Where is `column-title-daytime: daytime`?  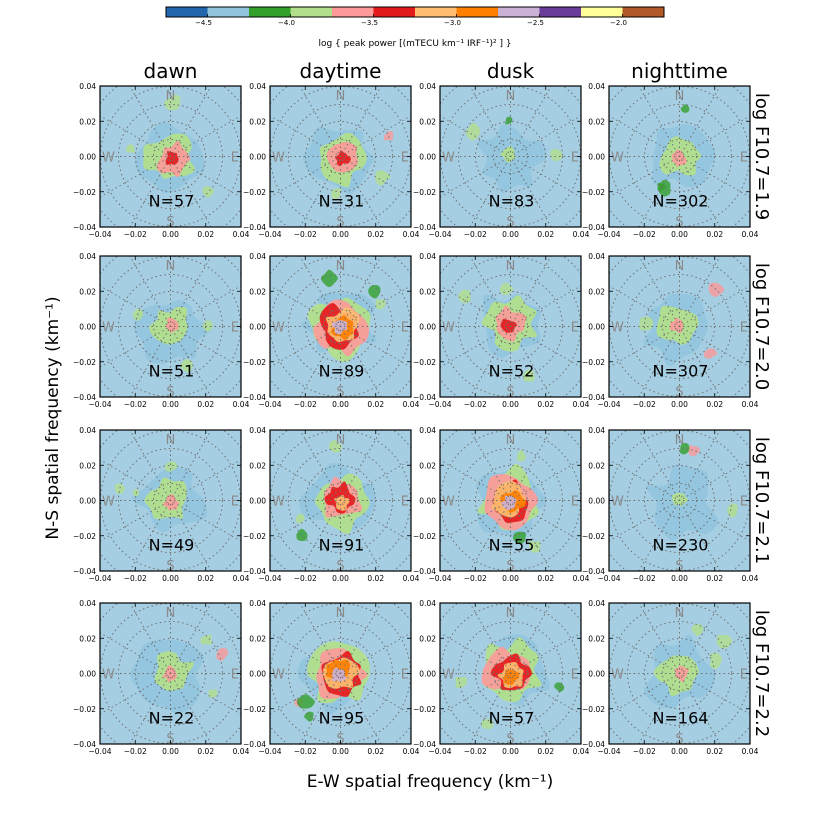
column-title-daytime: daytime is located at coordinates (341, 71).